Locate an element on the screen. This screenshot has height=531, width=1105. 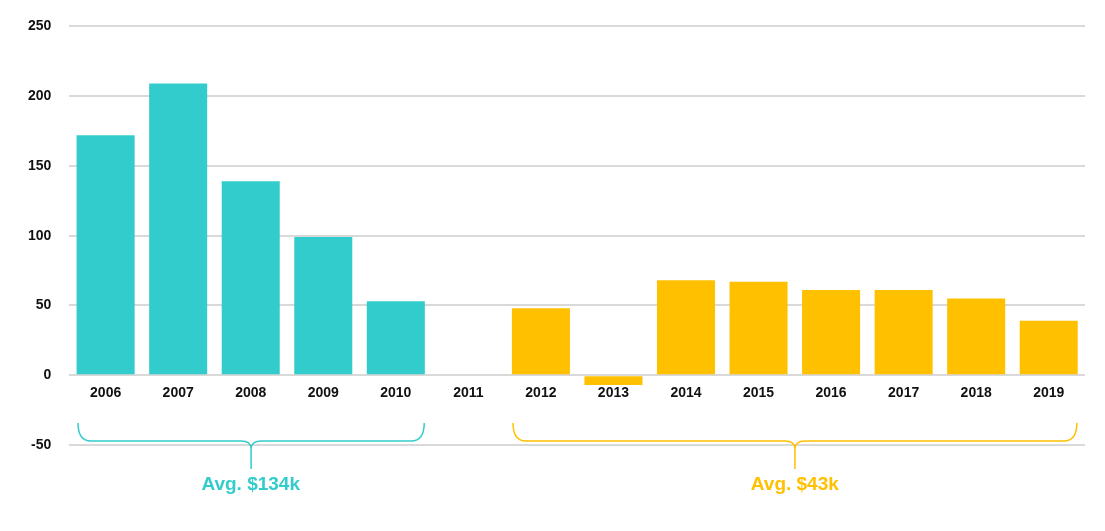
y-tick-label: 50 is located at coordinates (43, 304).